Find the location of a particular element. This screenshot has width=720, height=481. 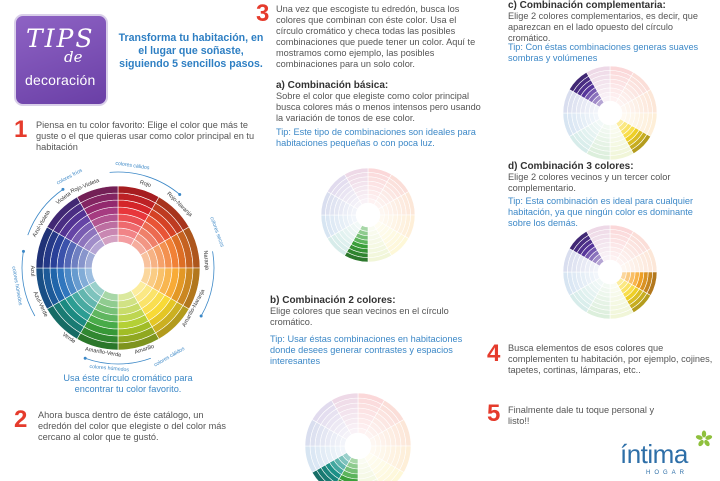

combo-c-wheel is located at coordinates (610, 113).